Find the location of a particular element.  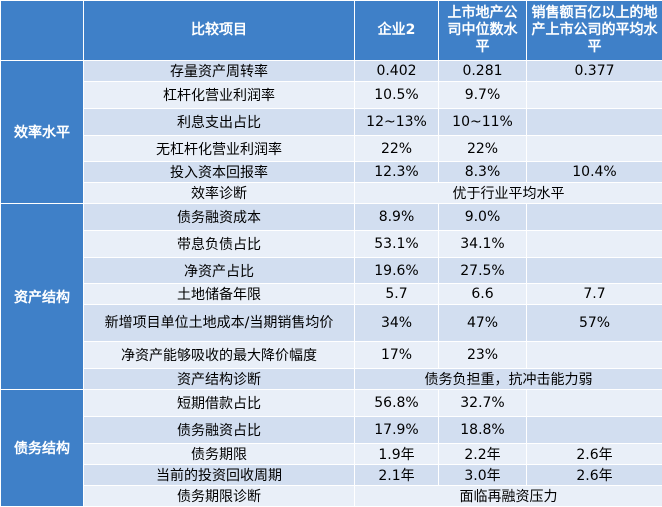

header-median: 上市地产公司中位数水平 is located at coordinates (483, 31).